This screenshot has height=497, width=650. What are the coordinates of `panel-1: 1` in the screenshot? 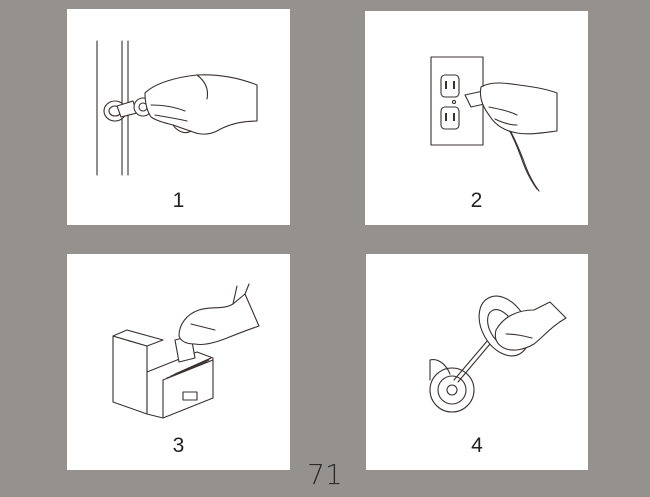 It's located at (178, 117).